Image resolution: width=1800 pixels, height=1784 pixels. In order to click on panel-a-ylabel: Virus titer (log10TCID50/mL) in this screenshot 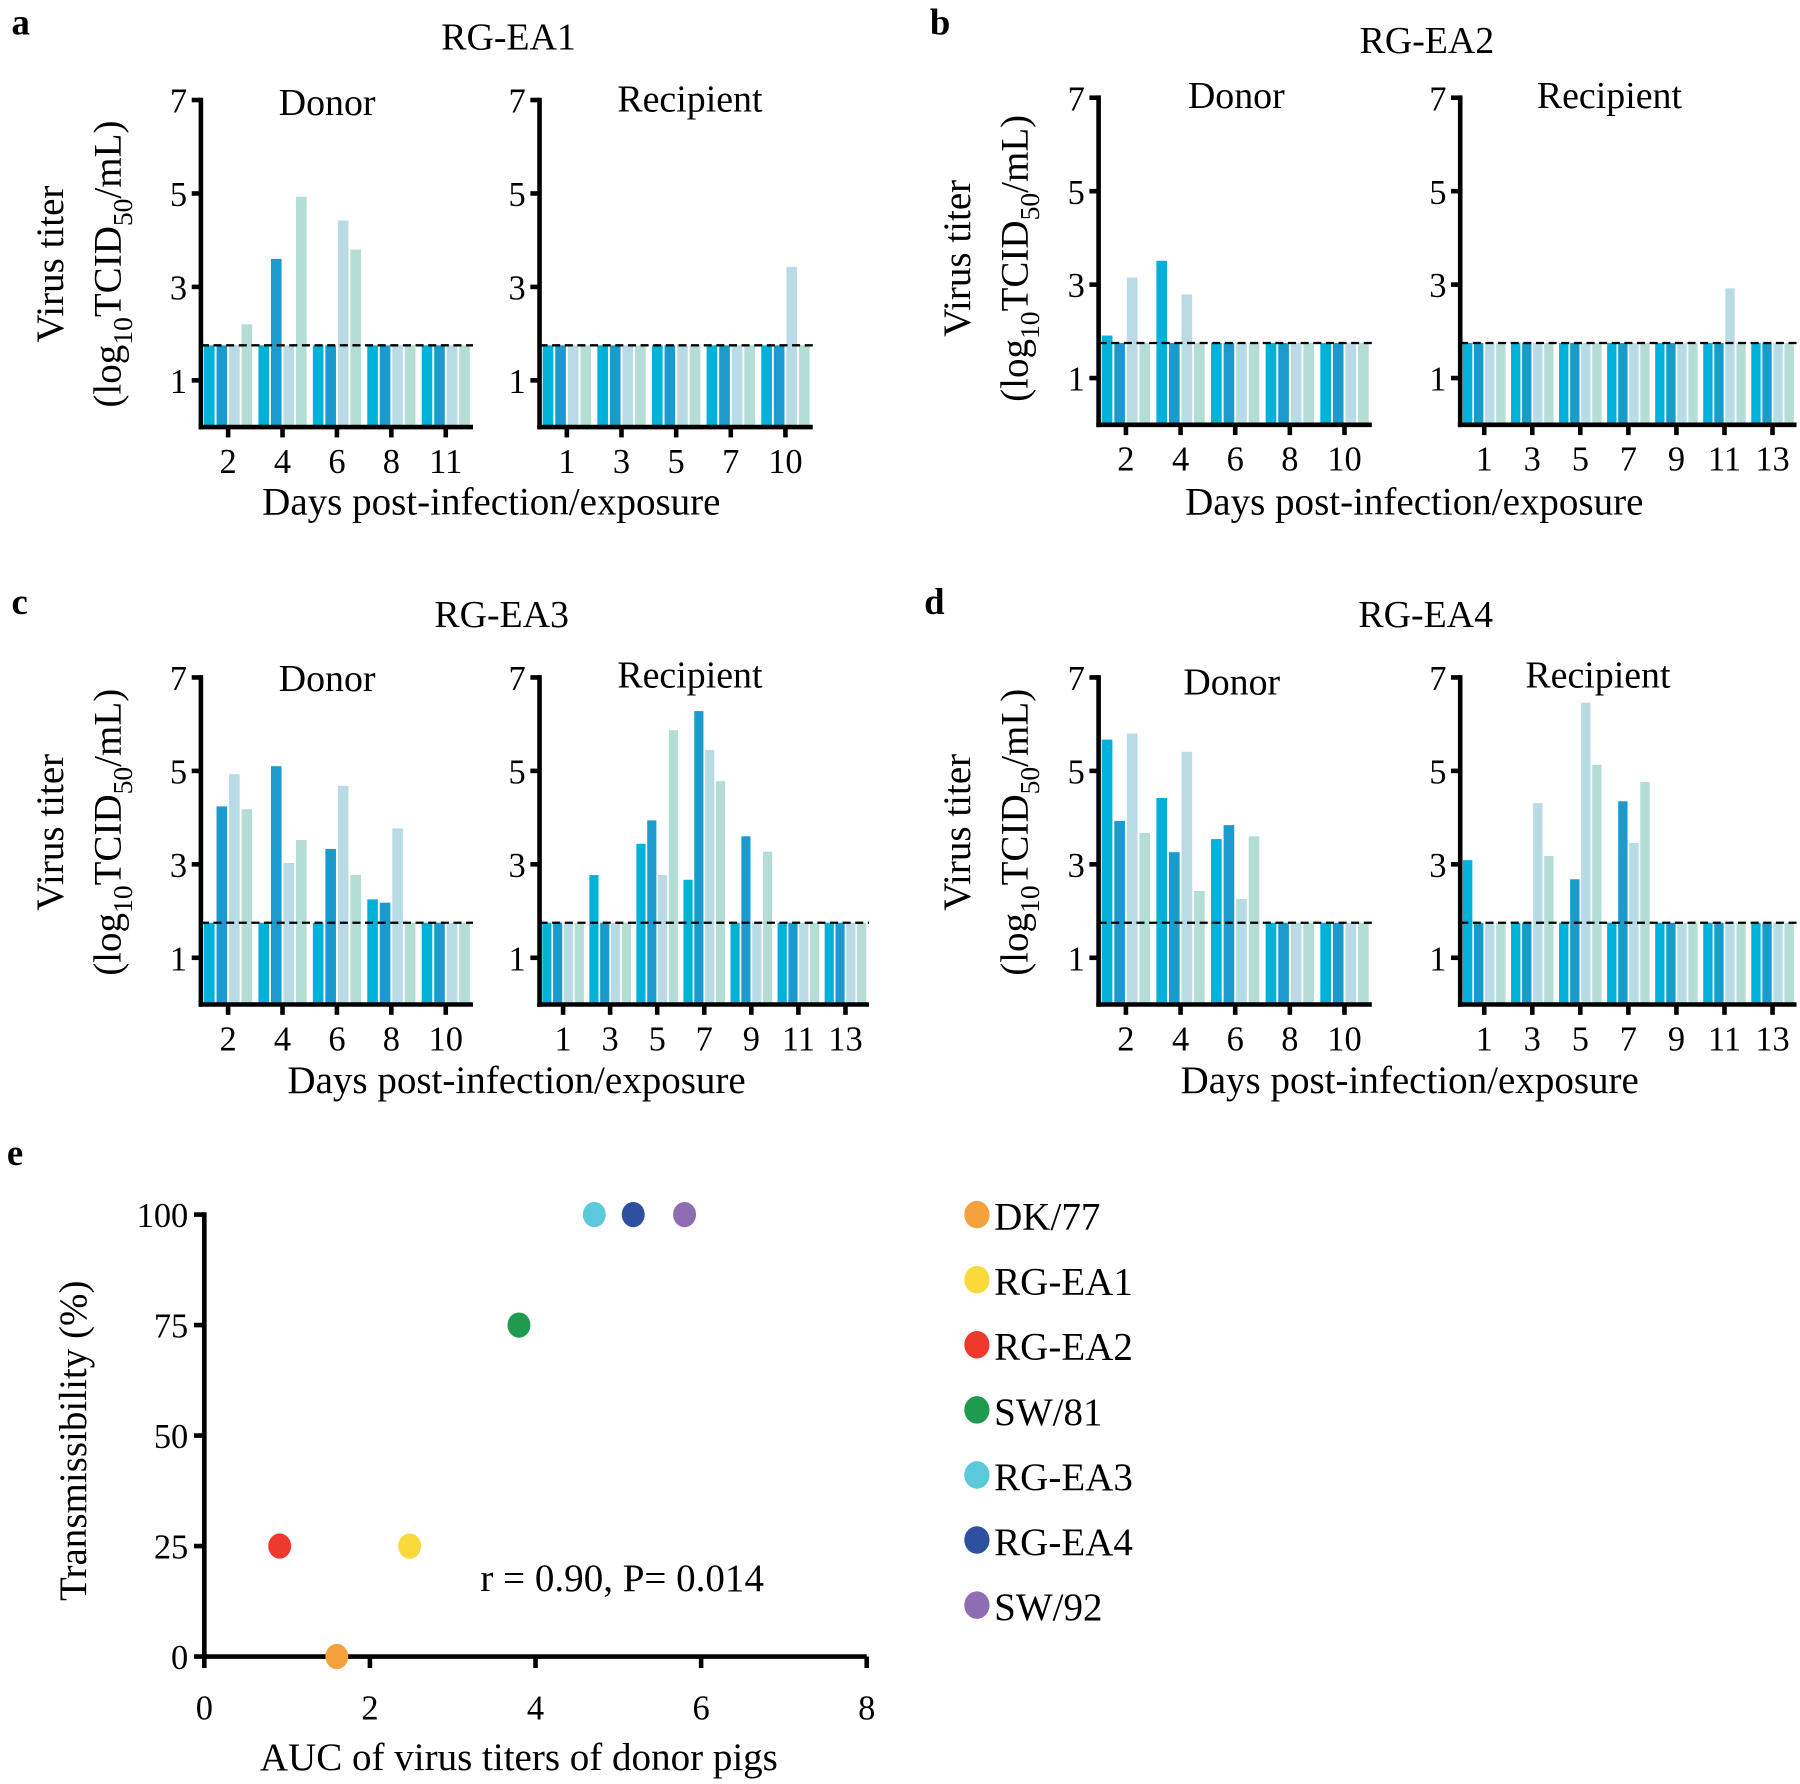, I will do `click(83, 264)`.